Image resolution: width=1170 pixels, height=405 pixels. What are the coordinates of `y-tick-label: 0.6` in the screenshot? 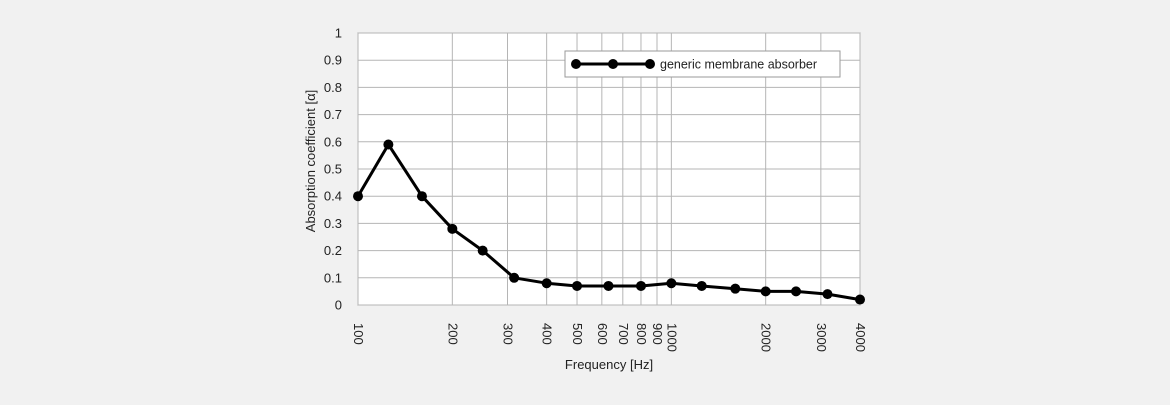 It's located at (333, 141).